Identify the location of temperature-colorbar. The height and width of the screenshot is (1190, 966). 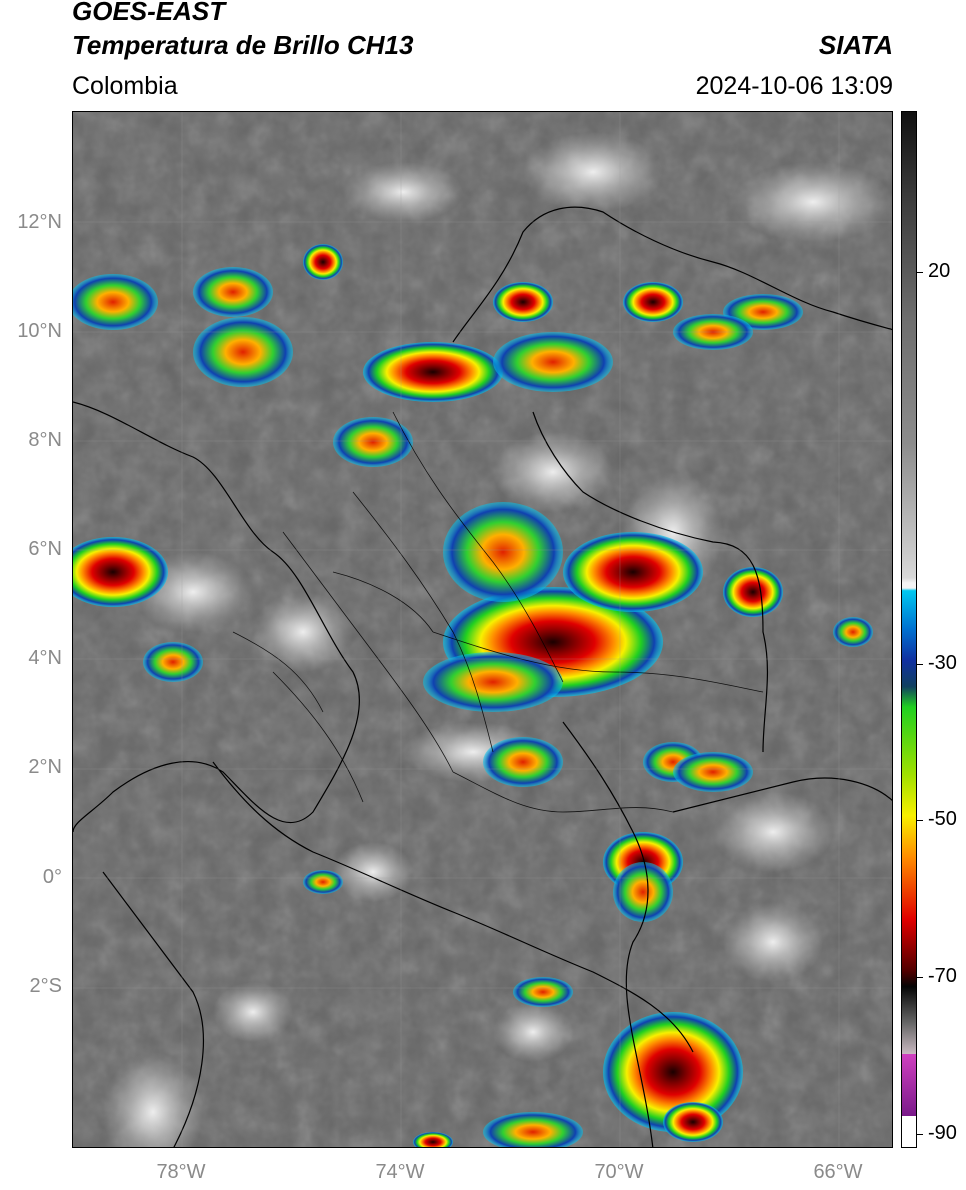
(909, 629).